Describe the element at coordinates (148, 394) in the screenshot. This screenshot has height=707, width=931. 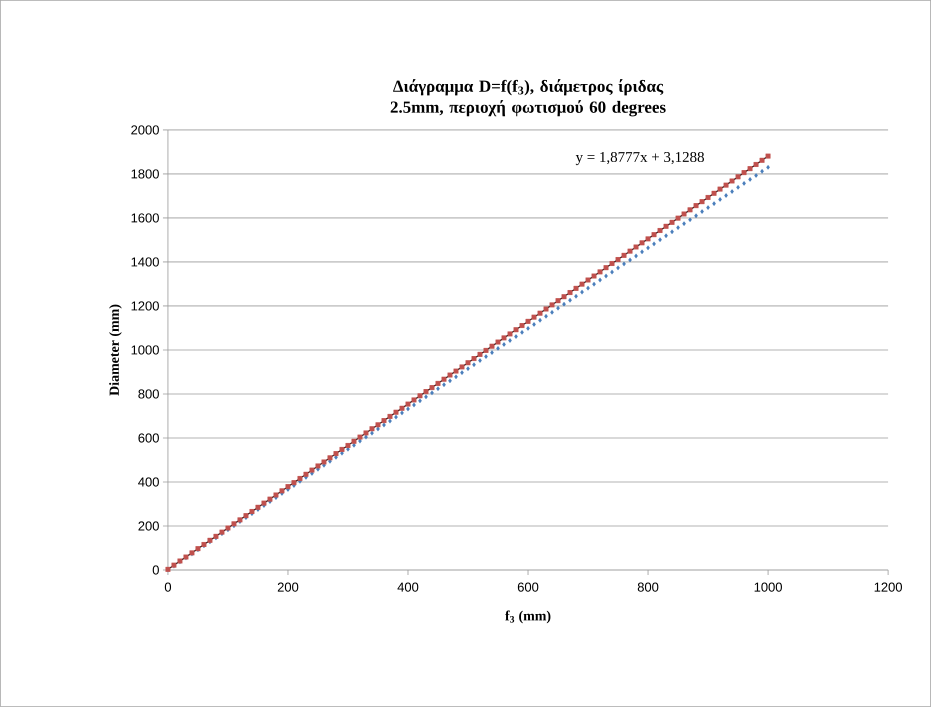
I see `y-tick-label: 800` at that location.